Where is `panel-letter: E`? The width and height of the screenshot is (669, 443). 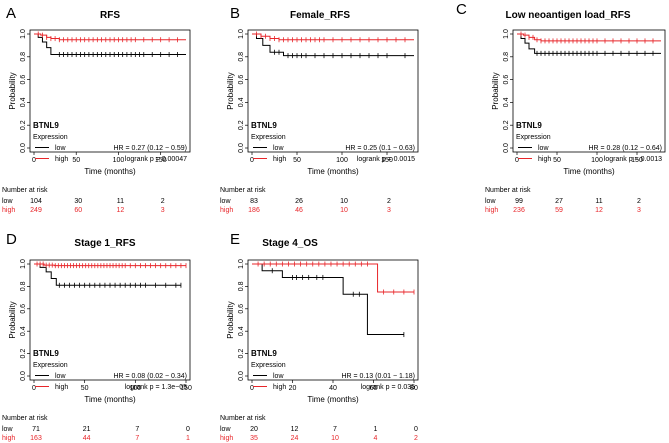 panel-letter: E is located at coordinates (235, 239).